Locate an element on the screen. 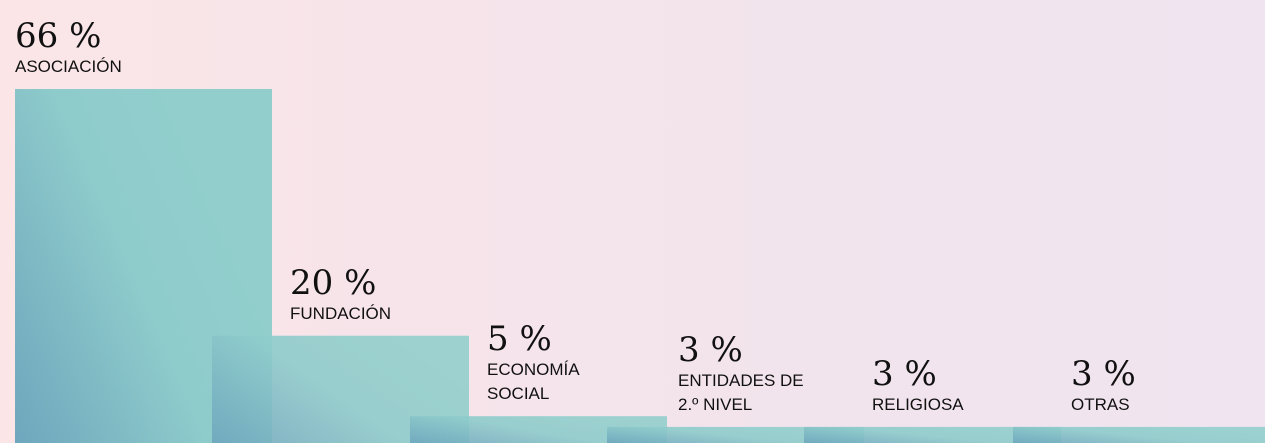  bar-label: 3 % ENTIDADES DE 2.º NIVEL is located at coordinates (748, 374).